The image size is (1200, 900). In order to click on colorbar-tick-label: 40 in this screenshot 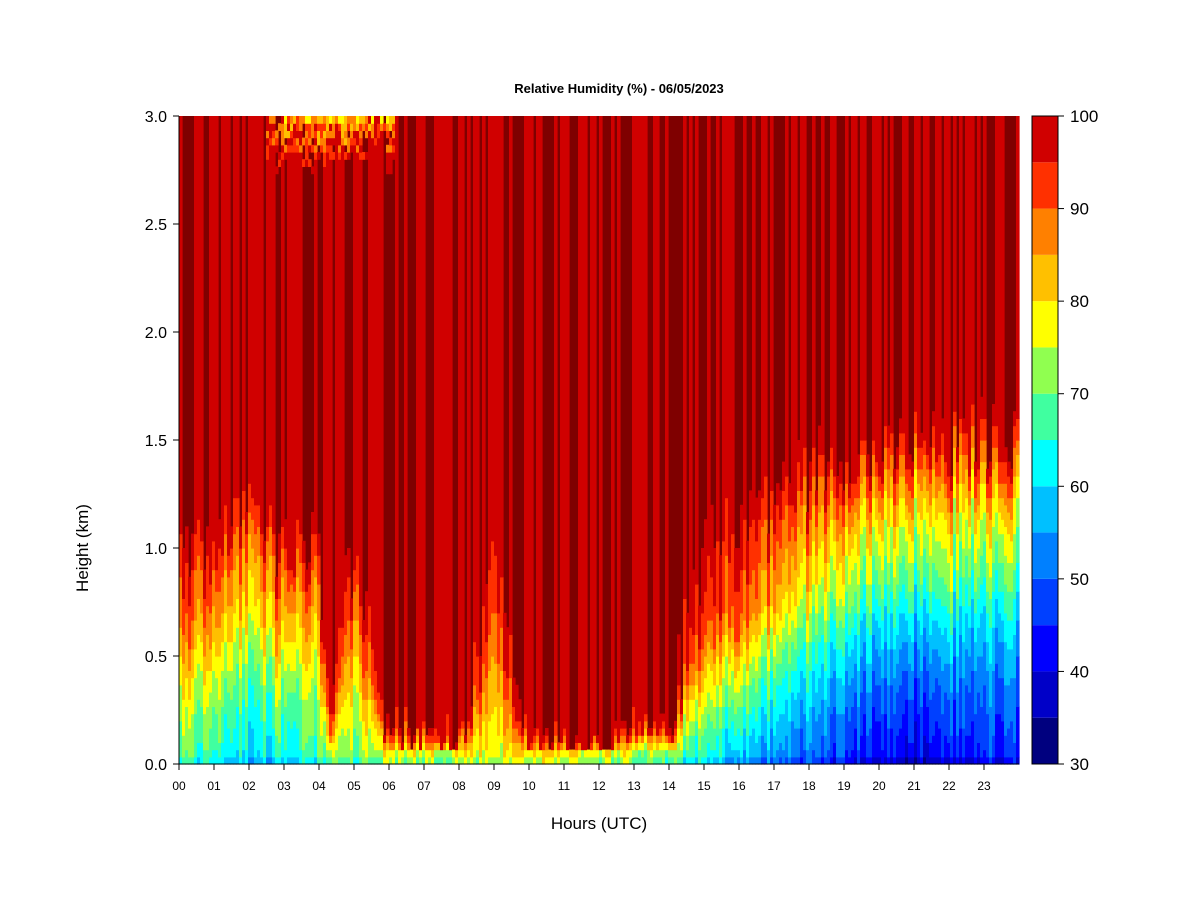, I will do `click(1079, 671)`.